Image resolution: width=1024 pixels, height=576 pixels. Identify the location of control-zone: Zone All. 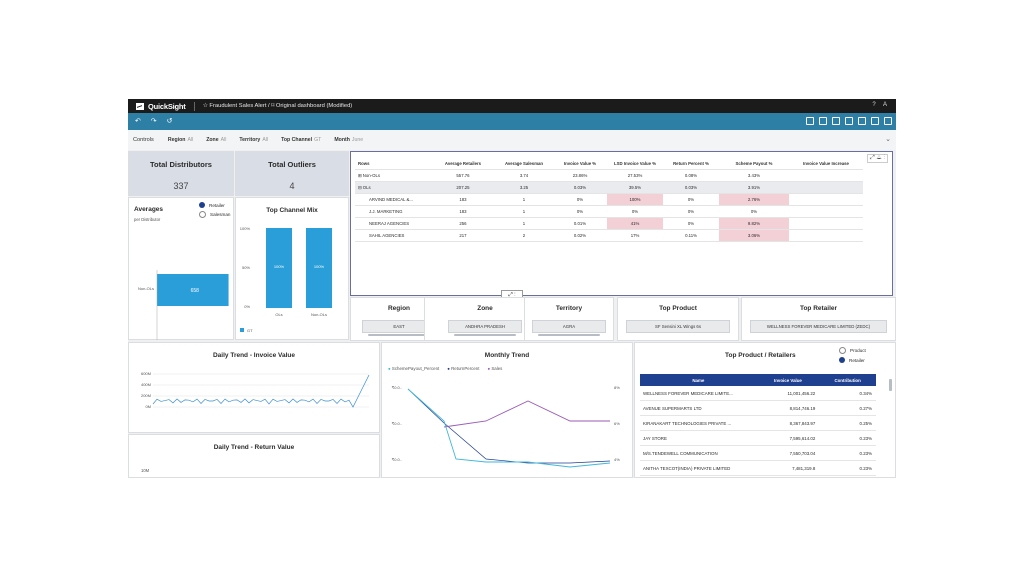
(216, 140).